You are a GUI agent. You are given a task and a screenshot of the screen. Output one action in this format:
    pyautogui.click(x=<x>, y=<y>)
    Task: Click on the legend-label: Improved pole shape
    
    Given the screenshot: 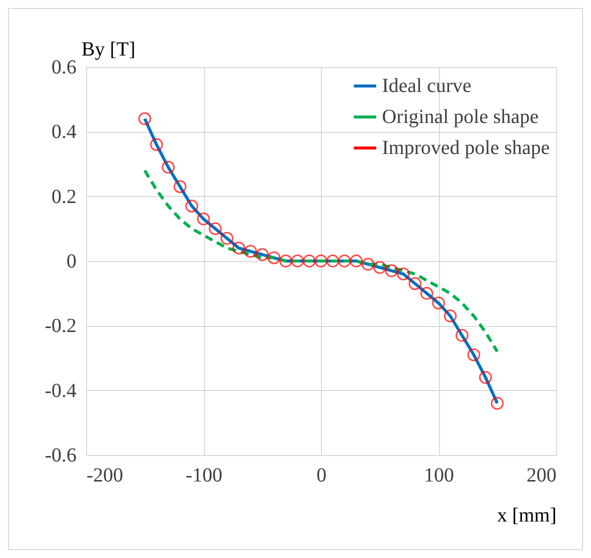 What is the action you would take?
    pyautogui.click(x=466, y=148)
    